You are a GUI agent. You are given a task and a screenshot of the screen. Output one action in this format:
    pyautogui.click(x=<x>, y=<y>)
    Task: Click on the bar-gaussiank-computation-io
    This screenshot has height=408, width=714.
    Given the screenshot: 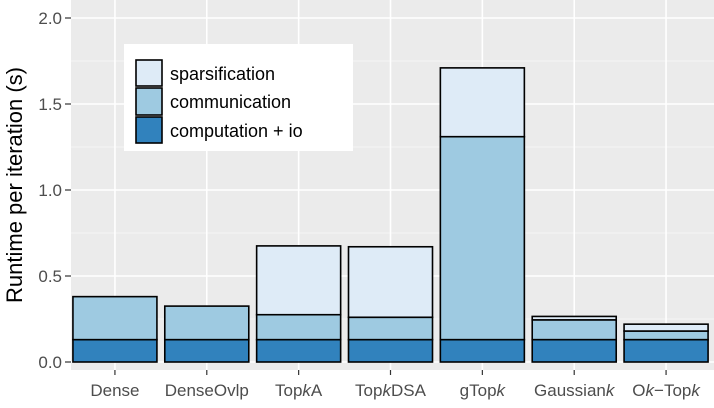 What is the action you would take?
    pyautogui.click(x=574, y=350)
    